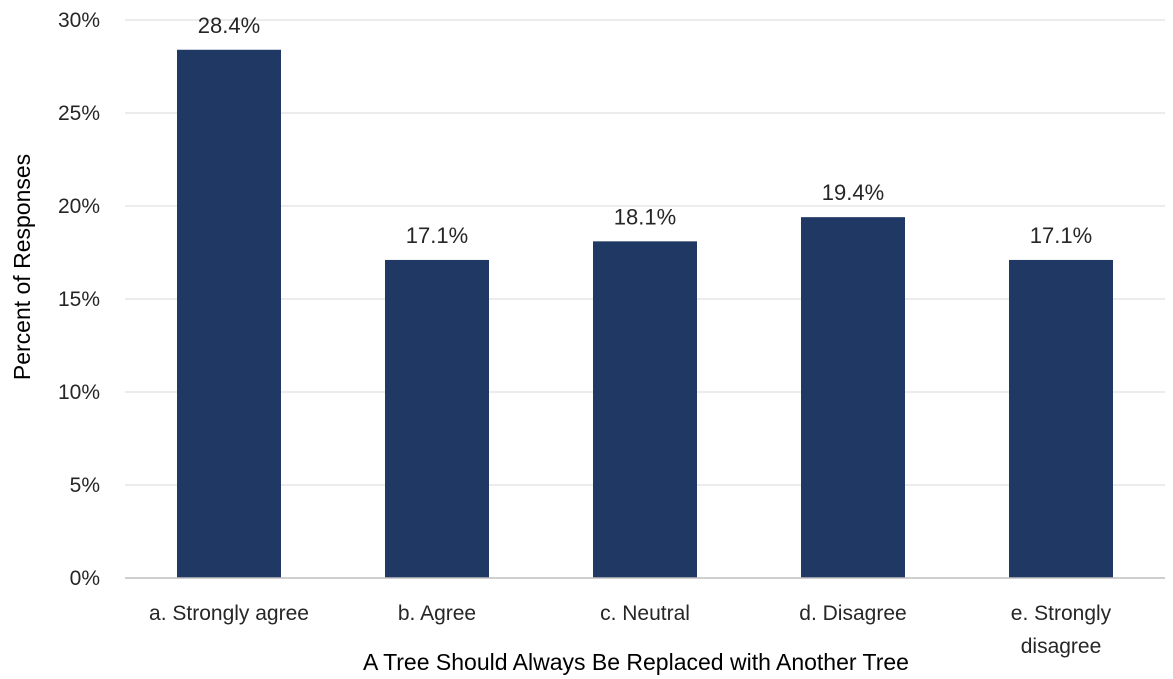 The height and width of the screenshot is (679, 1173). I want to click on y-axis-title: Percent of Responses, so click(22, 267).